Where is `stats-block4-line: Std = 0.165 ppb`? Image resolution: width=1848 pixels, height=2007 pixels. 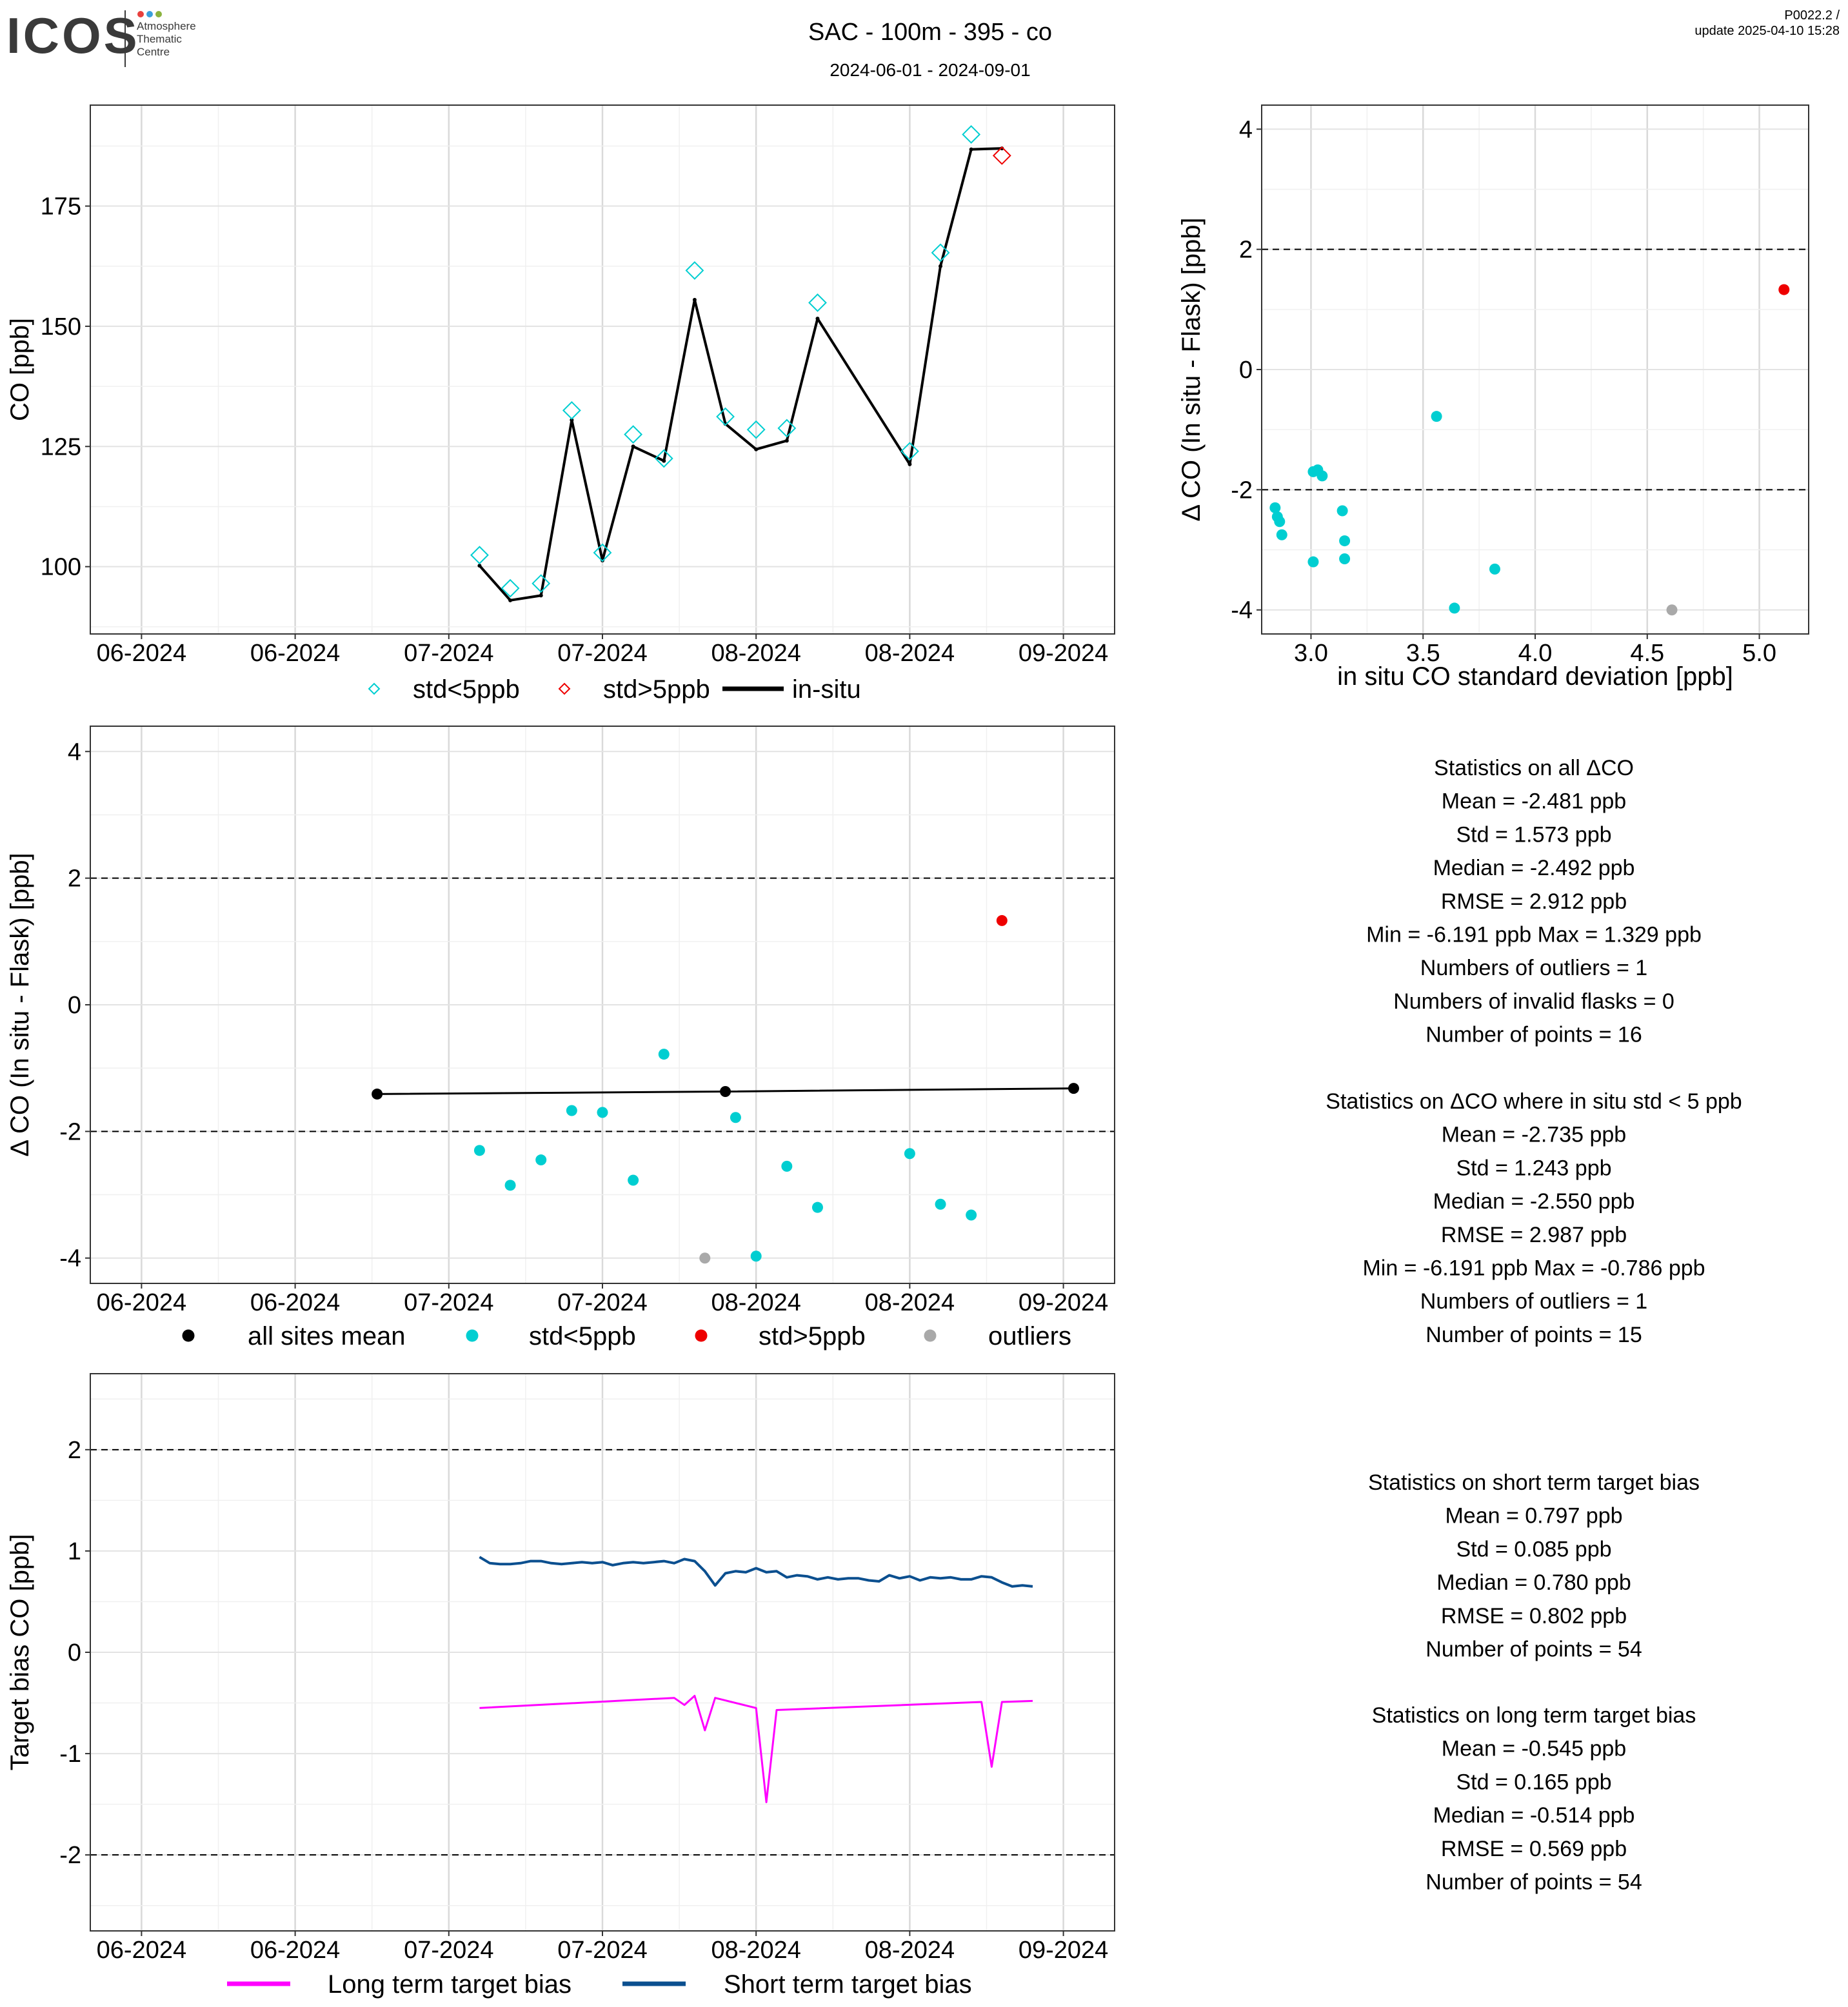
stats-block4-line: Std = 0.165 ppb is located at coordinates (1533, 1782).